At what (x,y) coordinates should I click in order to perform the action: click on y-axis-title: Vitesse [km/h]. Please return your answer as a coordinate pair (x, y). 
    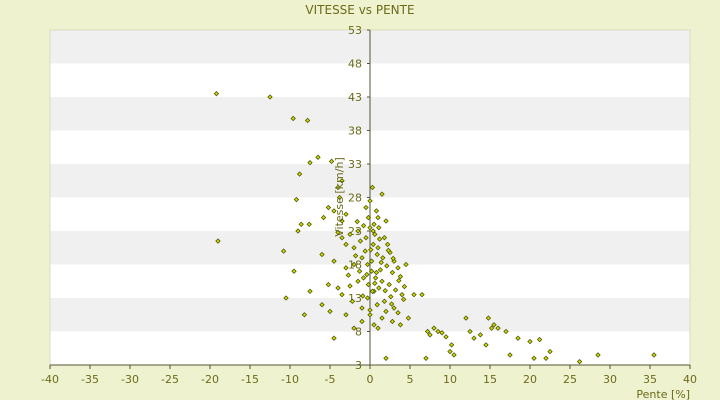
    Looking at the image, I should click on (339, 197).